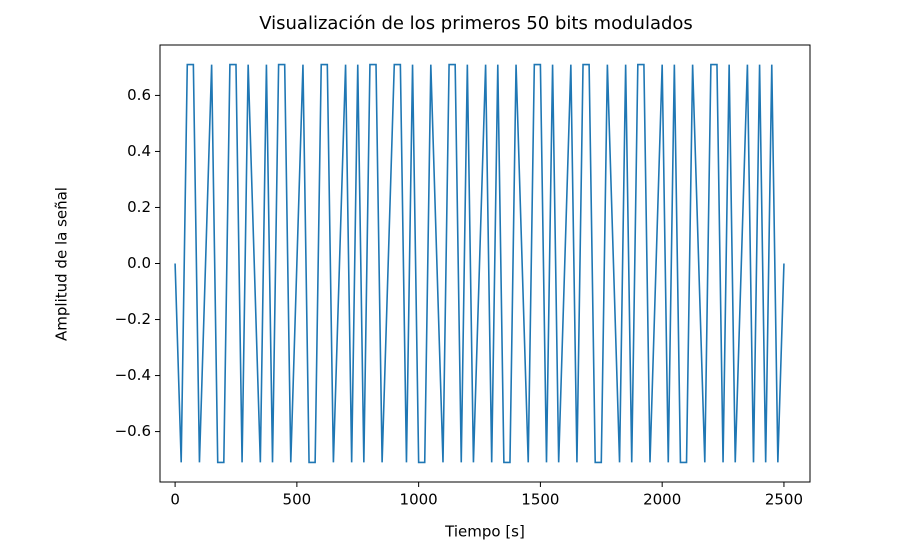  Describe the element at coordinates (662, 500) in the screenshot. I see `x-tick-label: 2000` at that location.